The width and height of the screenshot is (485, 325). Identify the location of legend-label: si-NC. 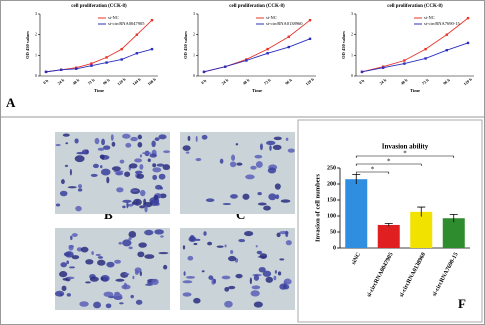
(271, 17).